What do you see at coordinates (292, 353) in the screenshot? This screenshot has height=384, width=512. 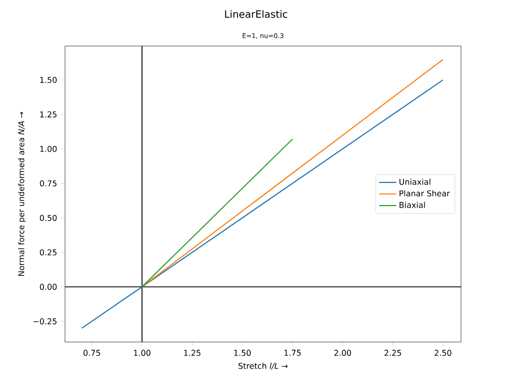 I see `x-tick-label: 1.75` at bounding box center [292, 353].